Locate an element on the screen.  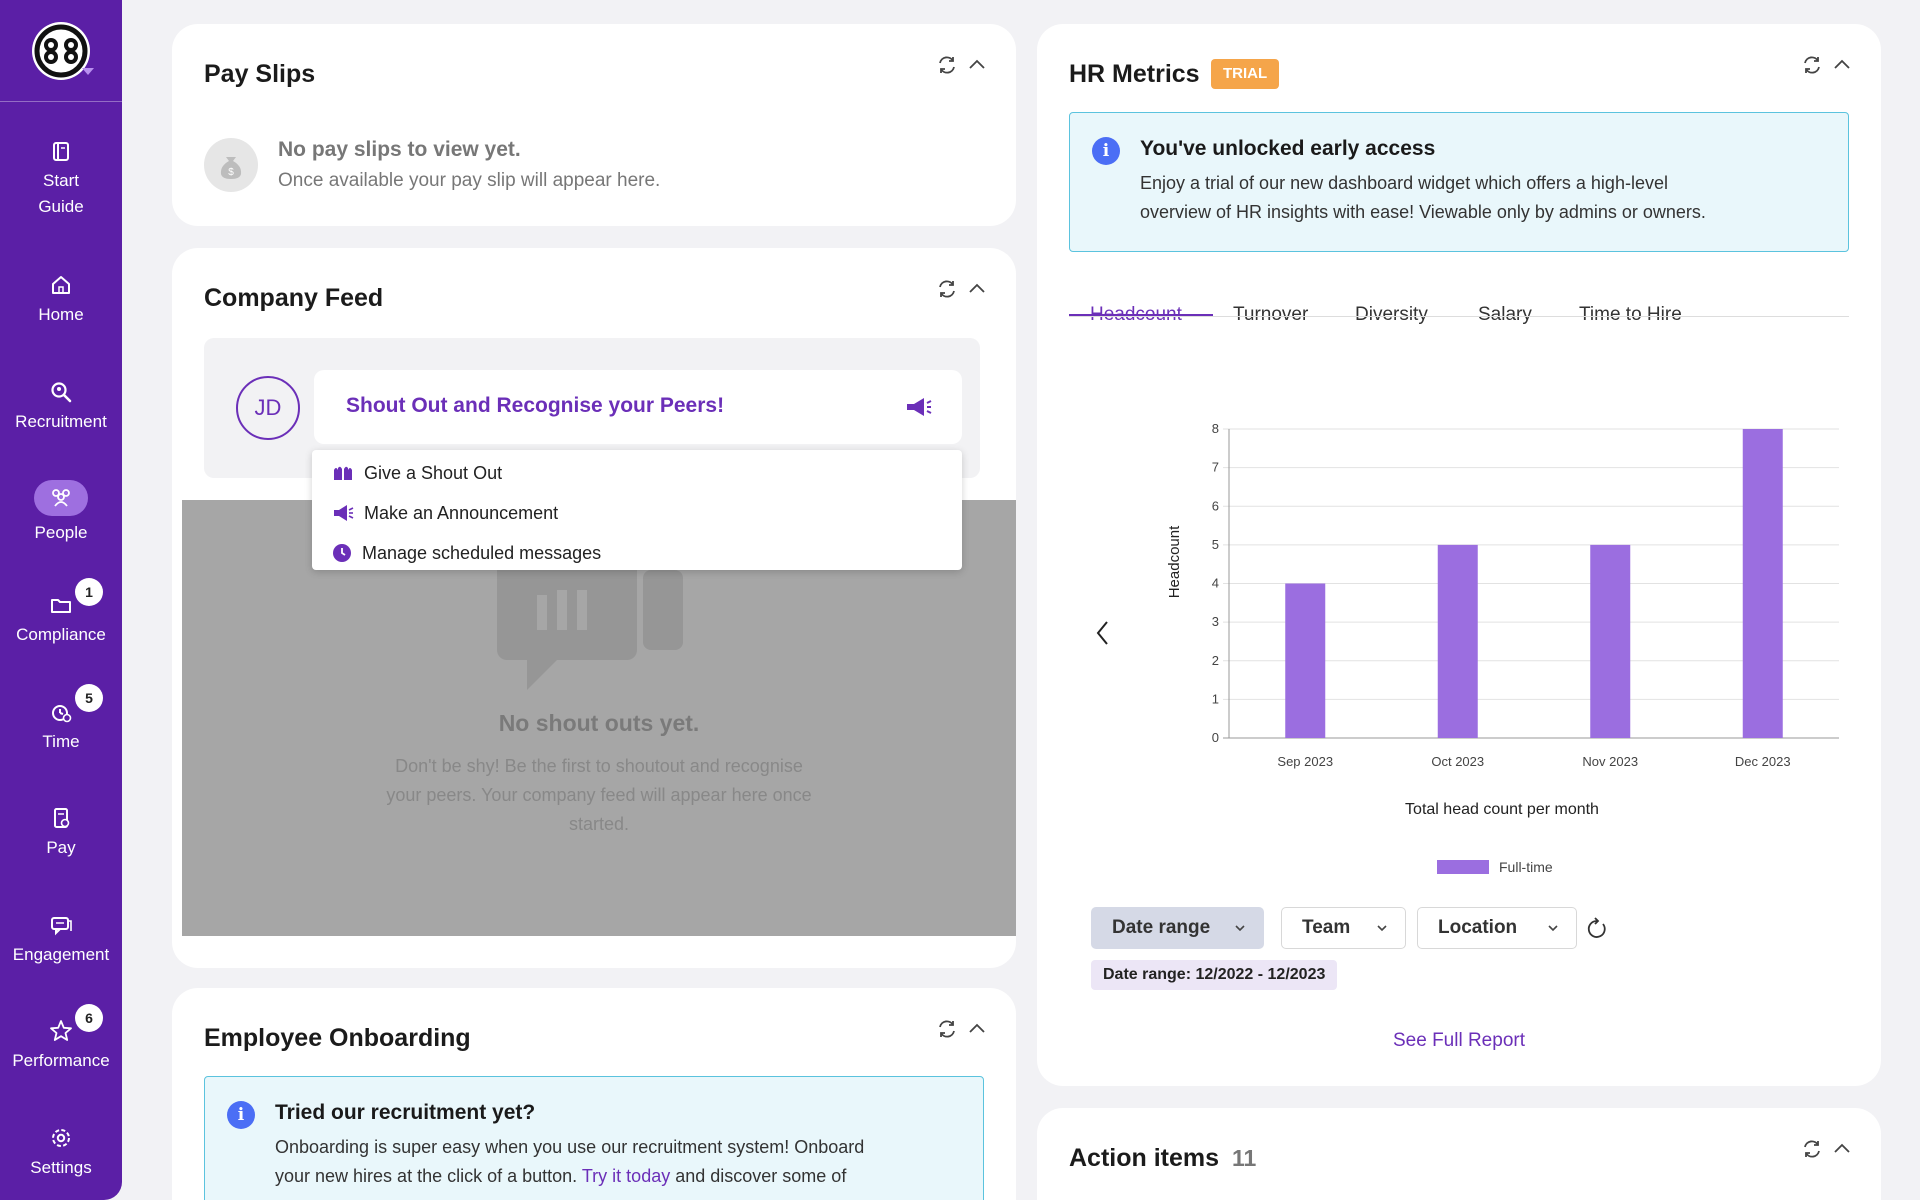
menu-item-announcement: Make an Announcement is located at coordinates (445, 513).